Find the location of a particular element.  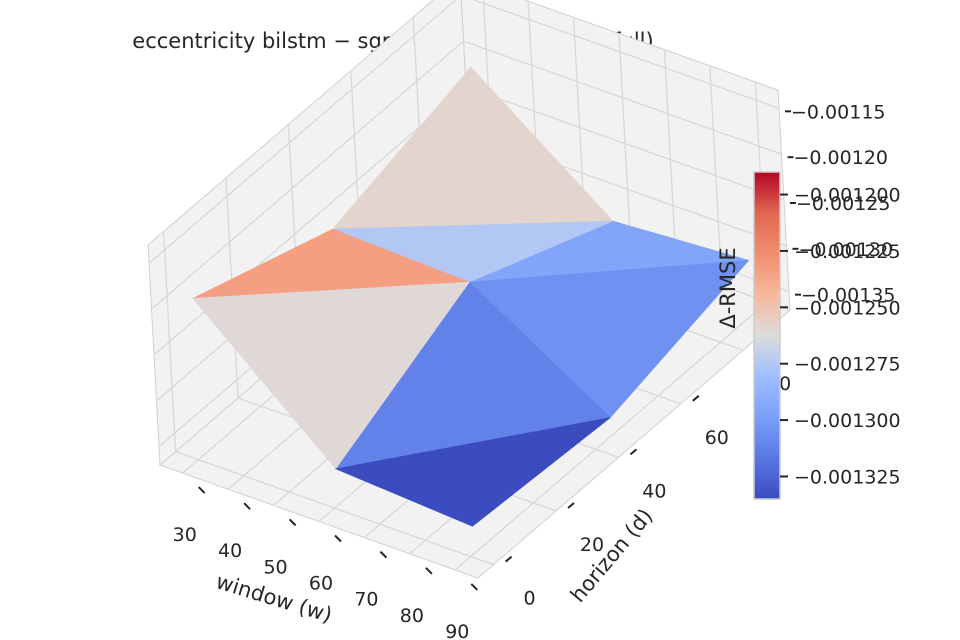

z-tick-label: −0.00135 is located at coordinates (848, 296).